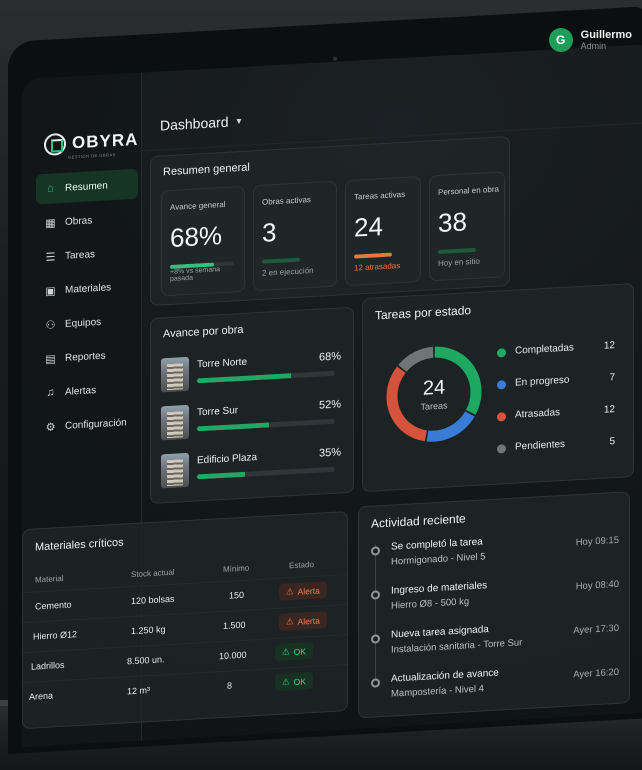 This screenshot has width=642, height=770. What do you see at coordinates (87, 221) in the screenshot?
I see `sidebar-item-obras: ▦ Obras` at bounding box center [87, 221].